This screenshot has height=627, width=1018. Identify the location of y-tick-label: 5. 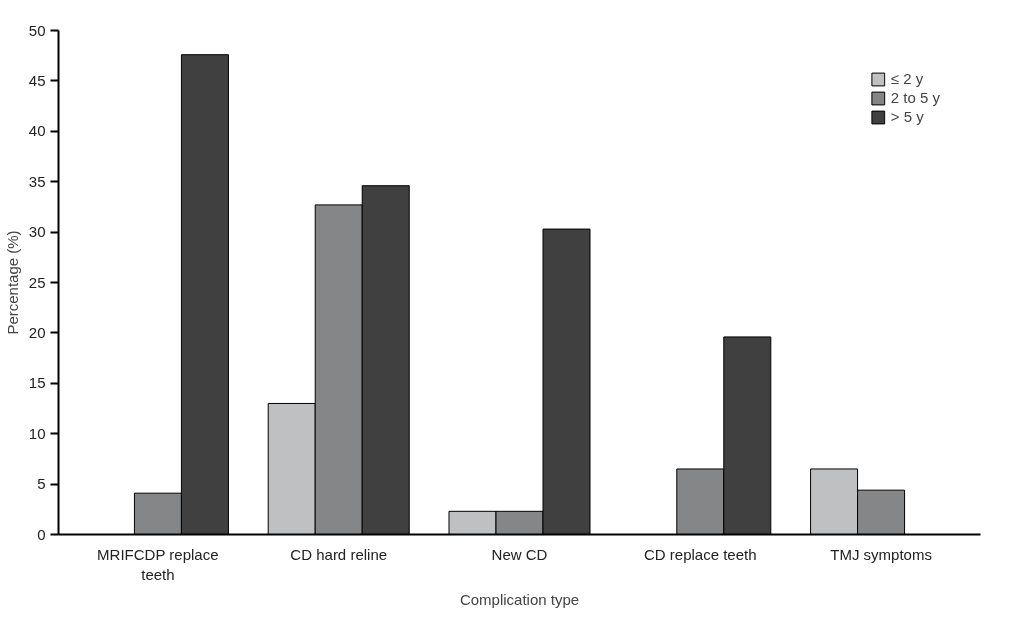
(41, 484).